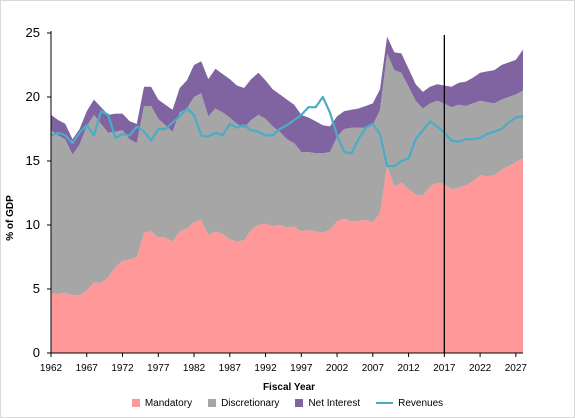  Describe the element at coordinates (212, 403) in the screenshot. I see `legend-swatch-discretionary` at that location.